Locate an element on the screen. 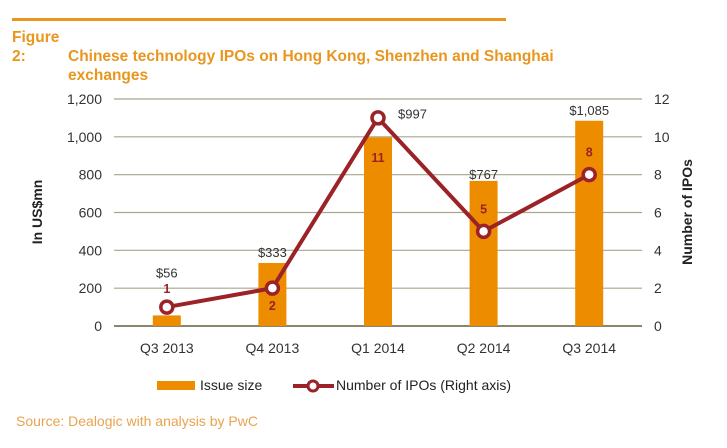  ipo-count-label: 5 is located at coordinates (483, 209).